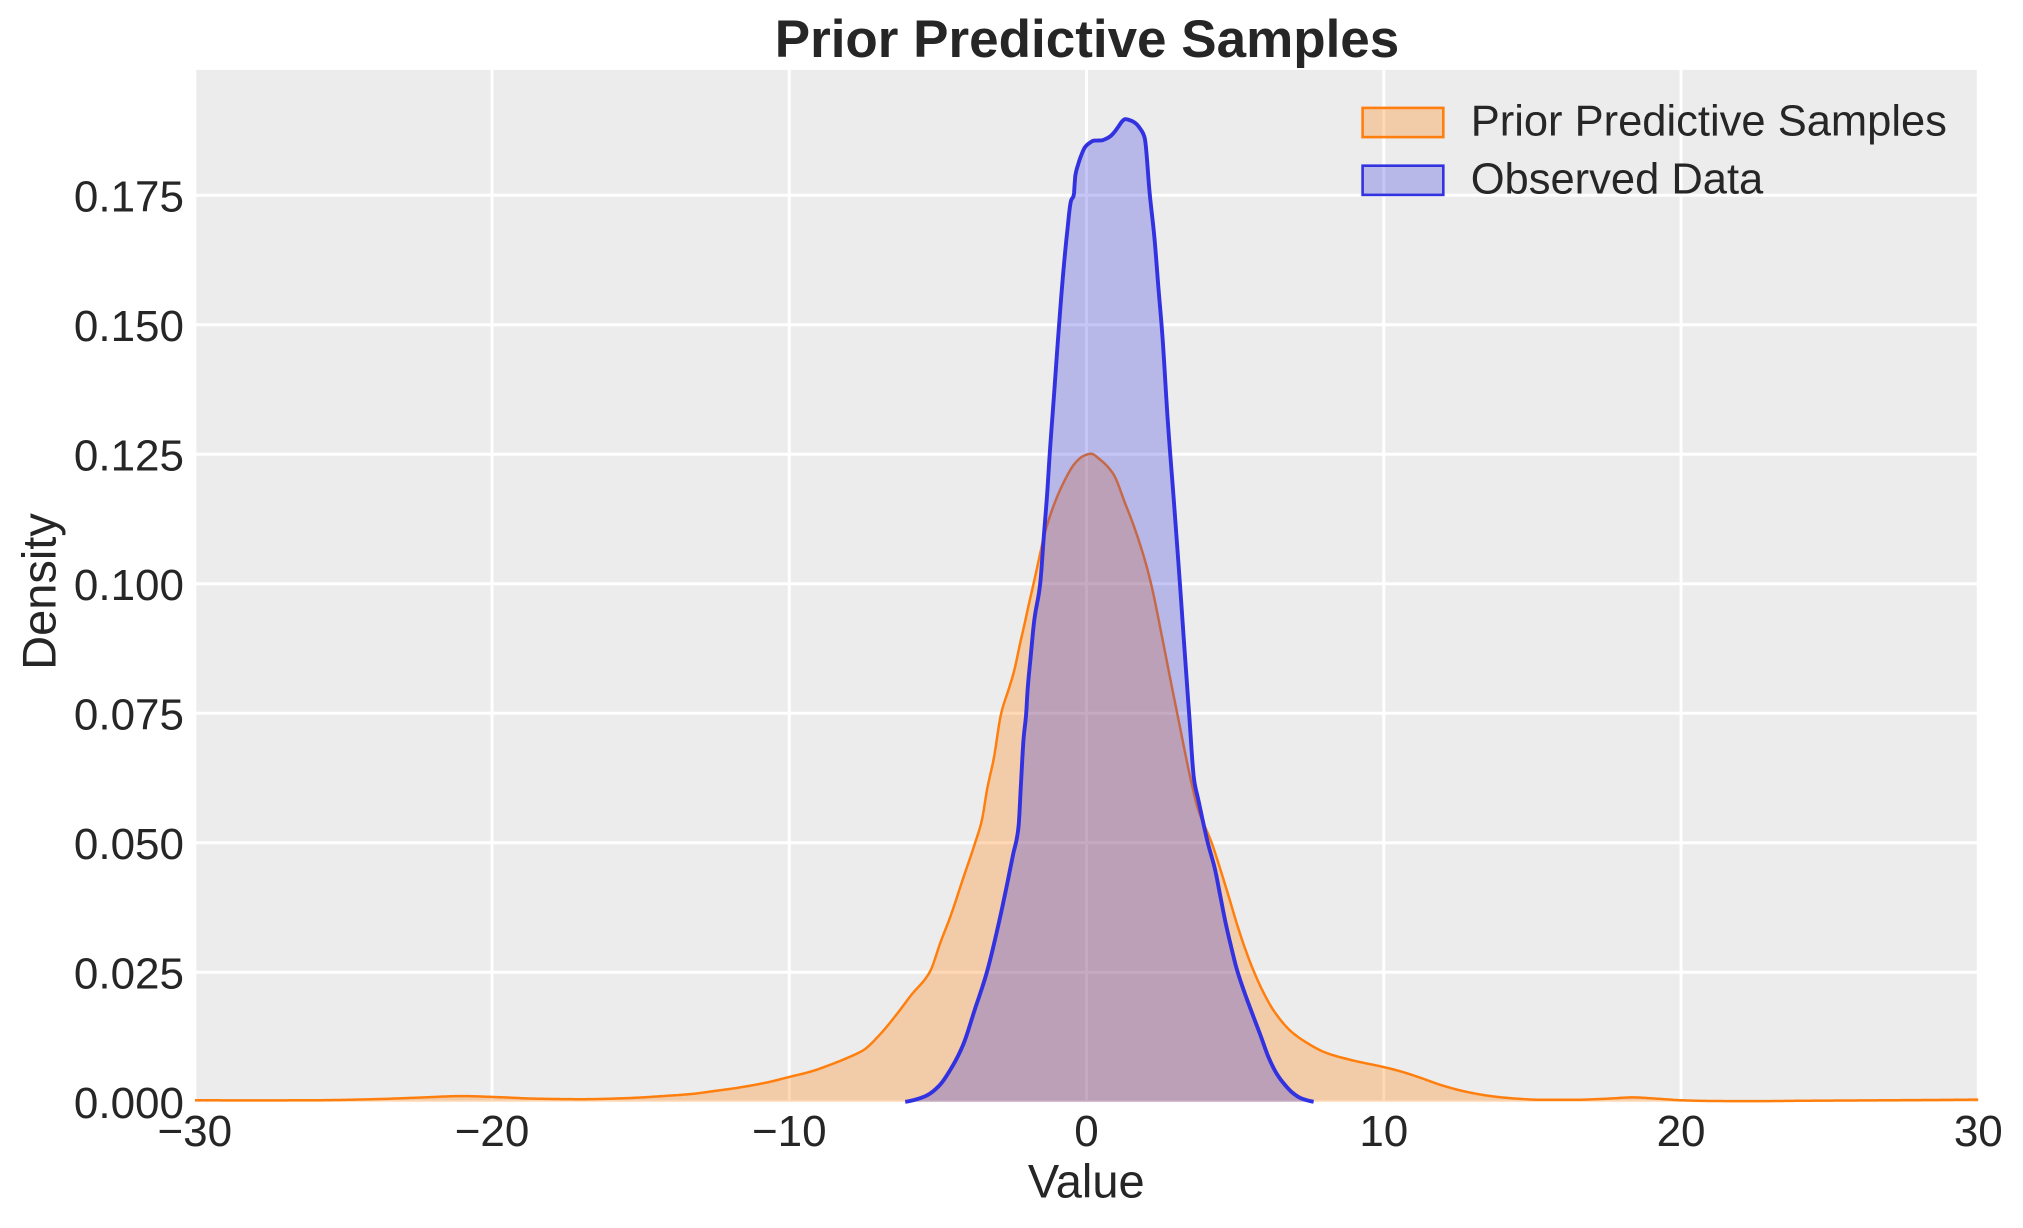 The height and width of the screenshot is (1228, 2023). Describe the element at coordinates (1617, 180) in the screenshot. I see `svg-text: Observed Data` at that location.